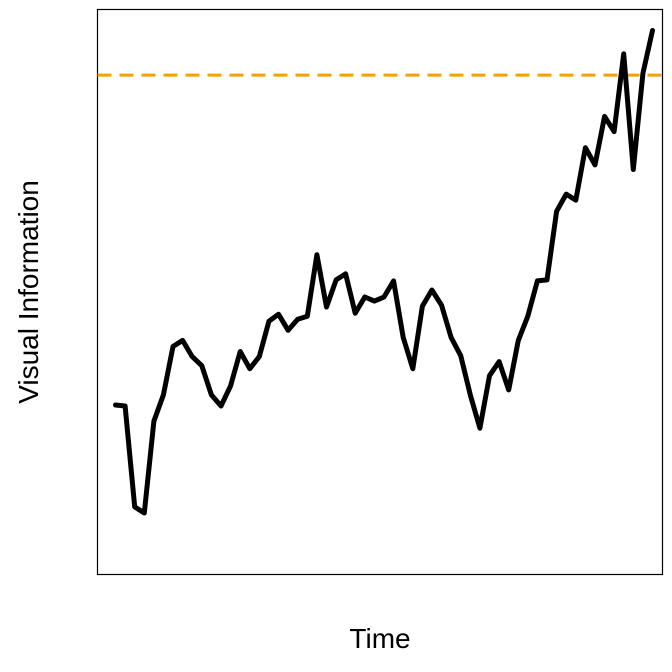  What do you see at coordinates (379, 638) in the screenshot?
I see `x-axis-title: Time` at bounding box center [379, 638].